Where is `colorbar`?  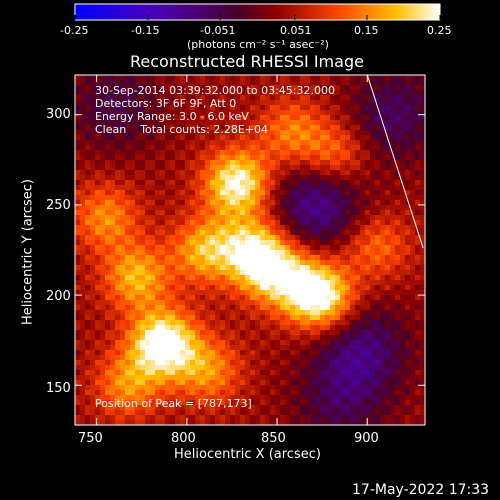
colorbar is located at coordinates (257, 12).